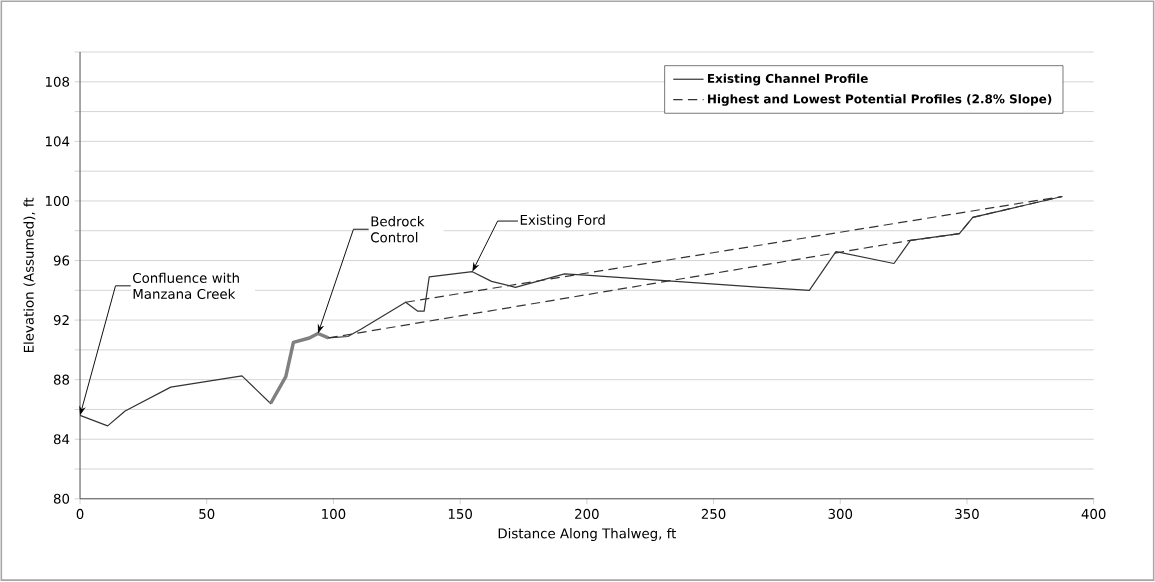 This screenshot has height=582, width=1155. Describe the element at coordinates (61, 320) in the screenshot. I see `y-tick-label: 92` at that location.